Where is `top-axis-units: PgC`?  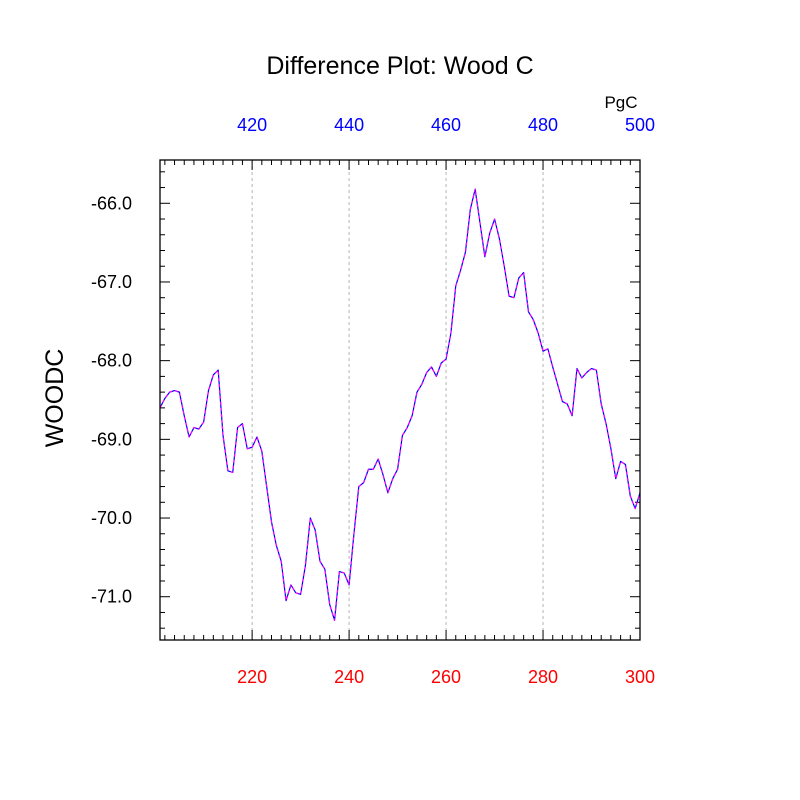 top-axis-units: PgC is located at coordinates (620, 102).